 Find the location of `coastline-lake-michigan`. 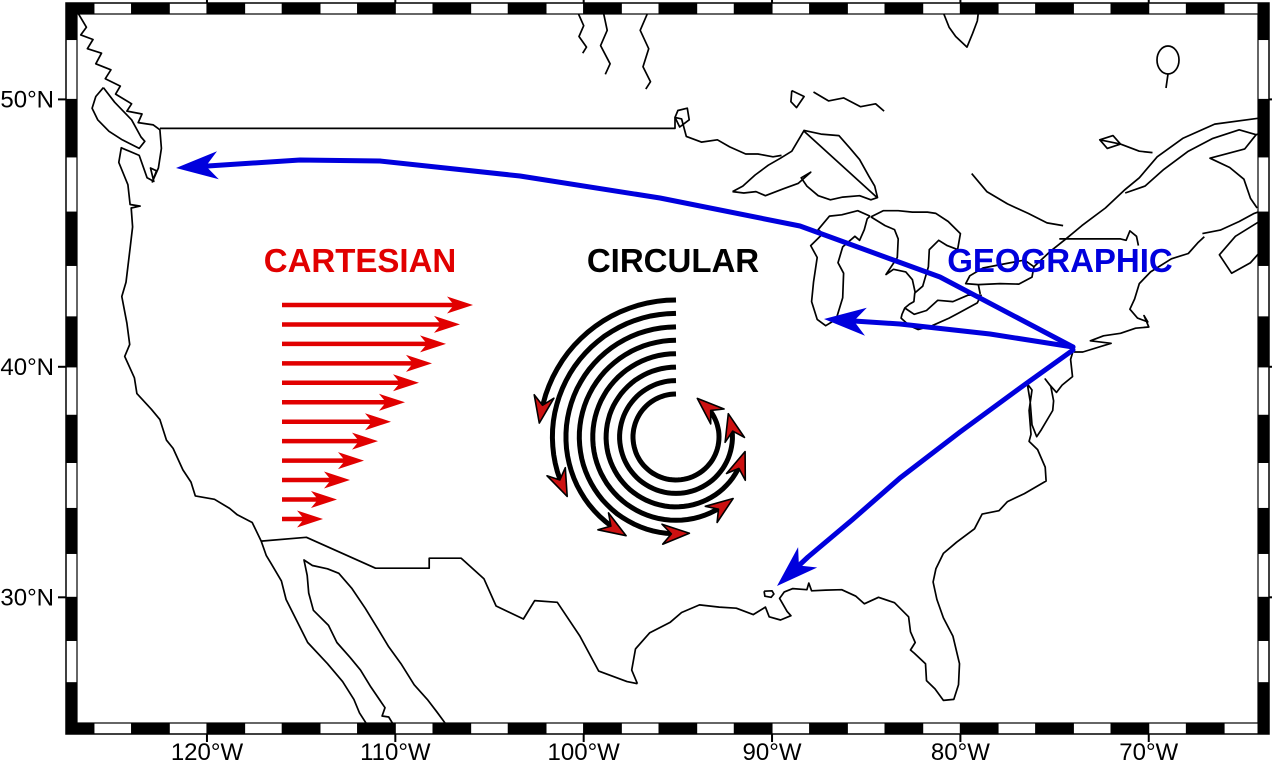

coastline-lake-michigan is located at coordinates (840, 268).